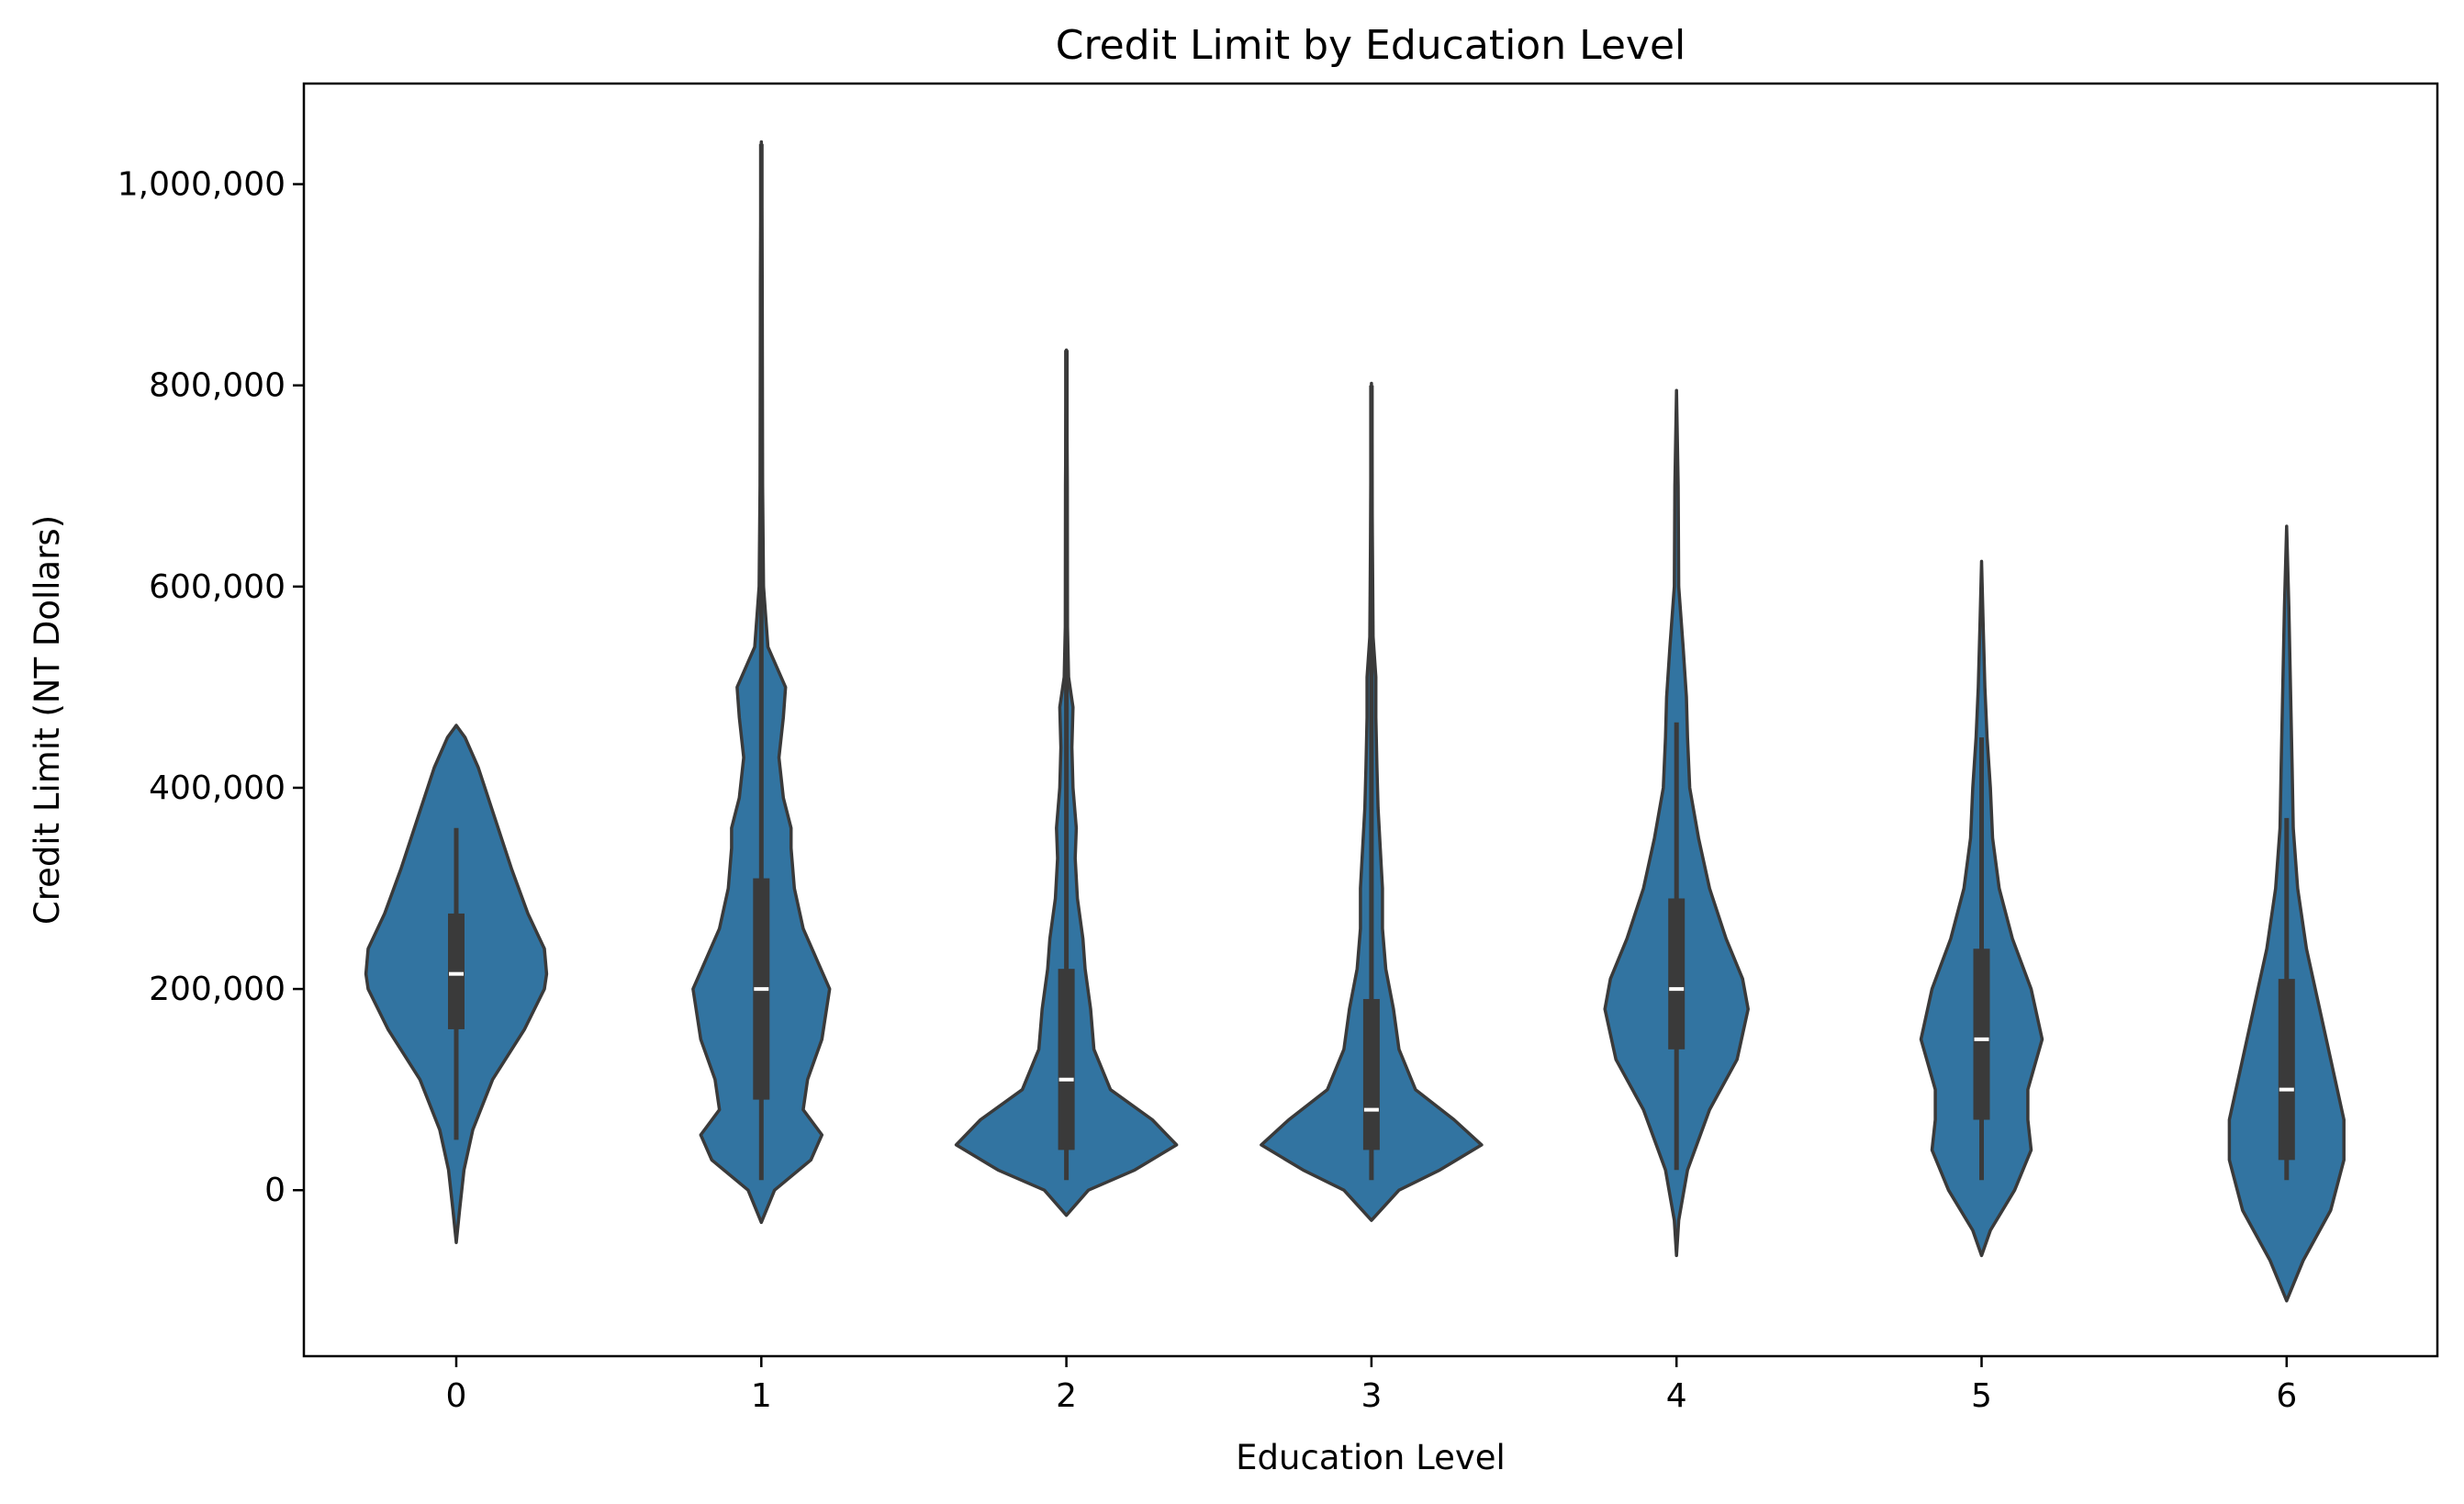  Describe the element at coordinates (217, 989) in the screenshot. I see `y-tick-label: 200,000` at that location.